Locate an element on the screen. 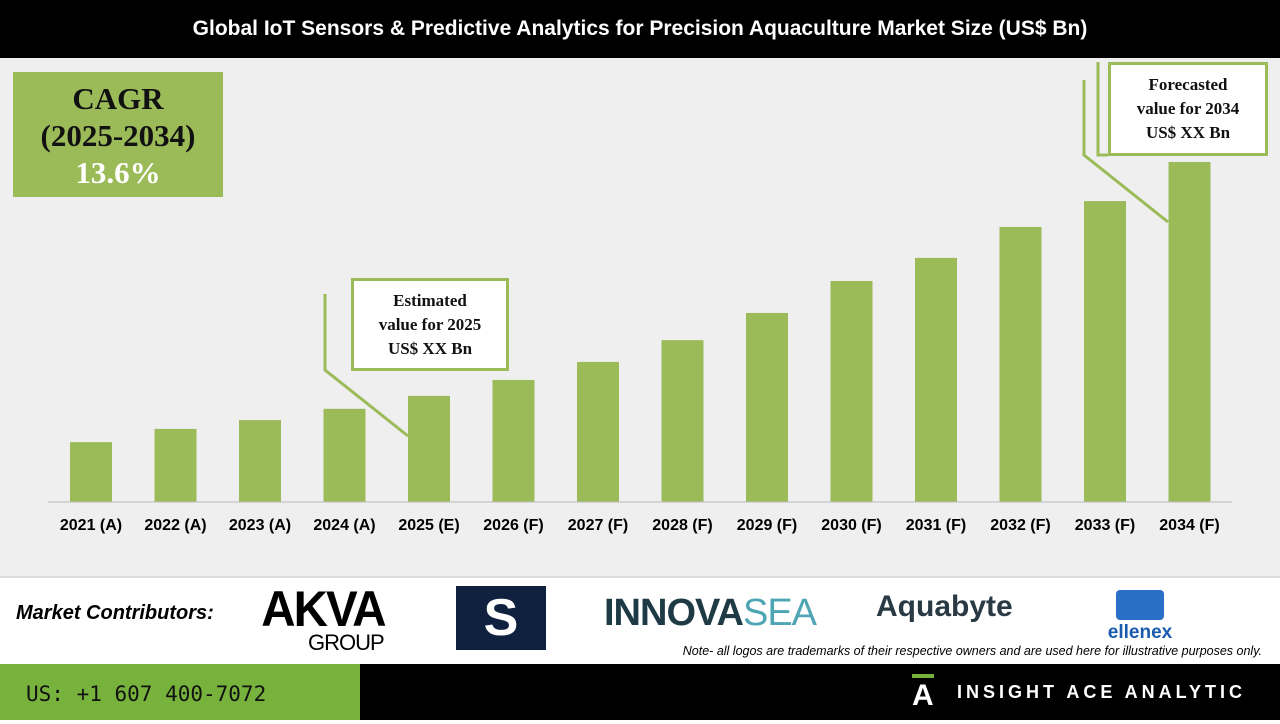 Image resolution: width=1280 pixels, height=724 pixels. x-tick-label: 2025 (E) is located at coordinates (428, 525).